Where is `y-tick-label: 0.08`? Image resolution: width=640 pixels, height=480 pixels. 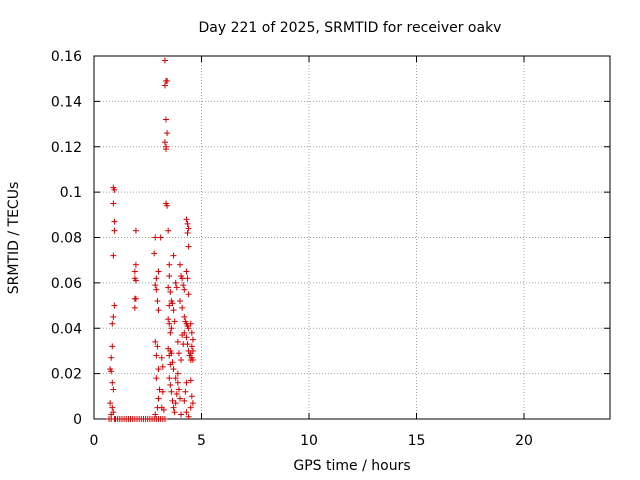
y-tick-label: 0.08 is located at coordinates (66, 239).